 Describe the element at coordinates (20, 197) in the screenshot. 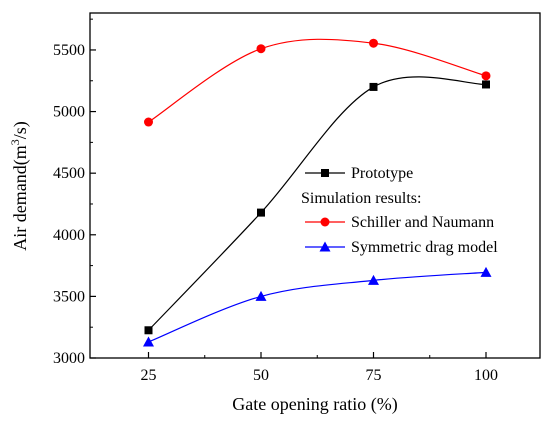

I see `y-axis-title-main: Air demand(m` at that location.